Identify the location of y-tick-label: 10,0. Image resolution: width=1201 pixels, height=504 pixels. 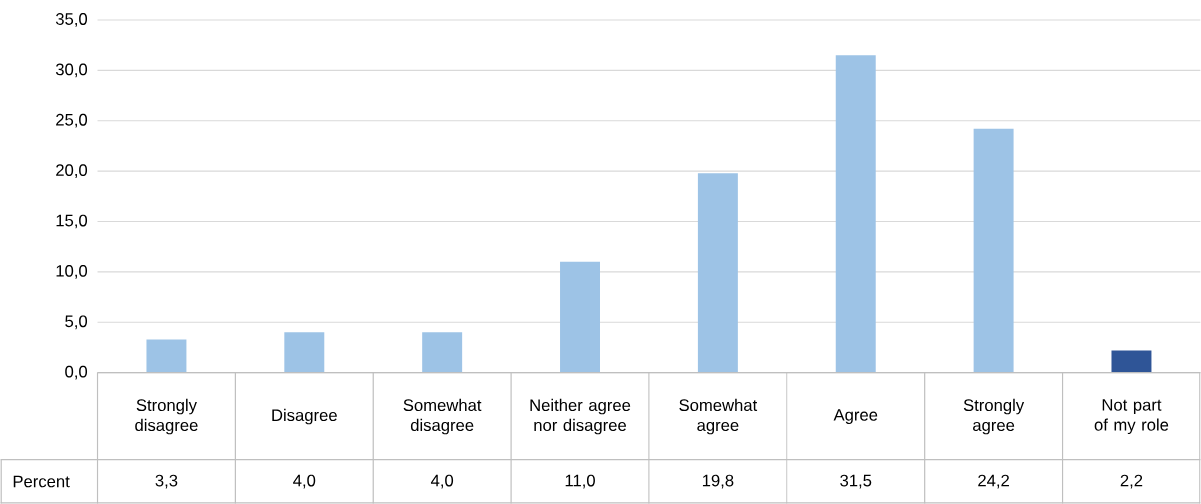
(72, 271).